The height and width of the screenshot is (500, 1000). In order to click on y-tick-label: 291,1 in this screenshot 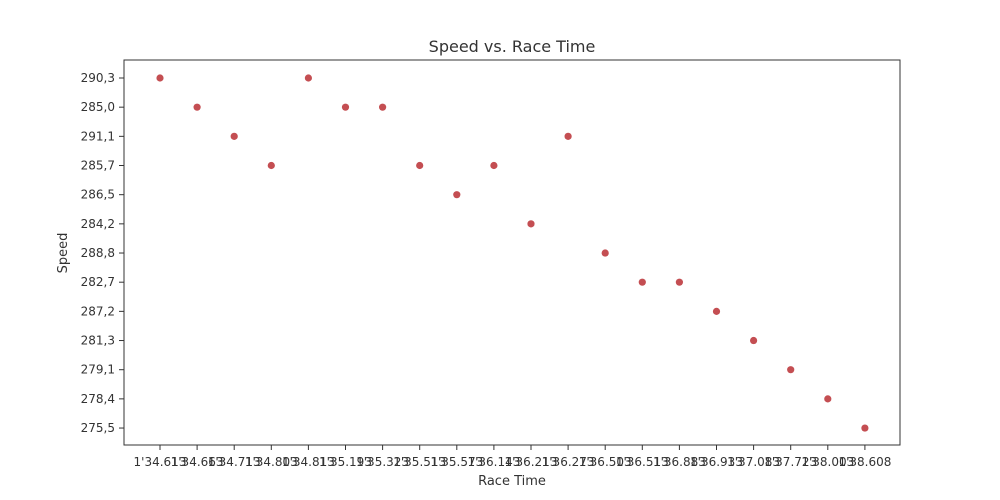, I will do `click(98, 136)`.